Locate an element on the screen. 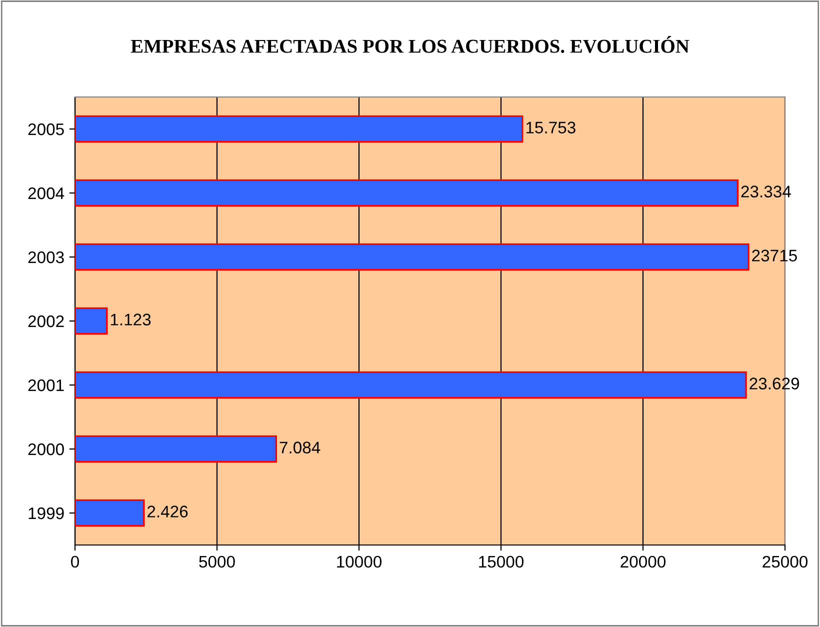  x-tick-label: 10000 is located at coordinates (359, 562).